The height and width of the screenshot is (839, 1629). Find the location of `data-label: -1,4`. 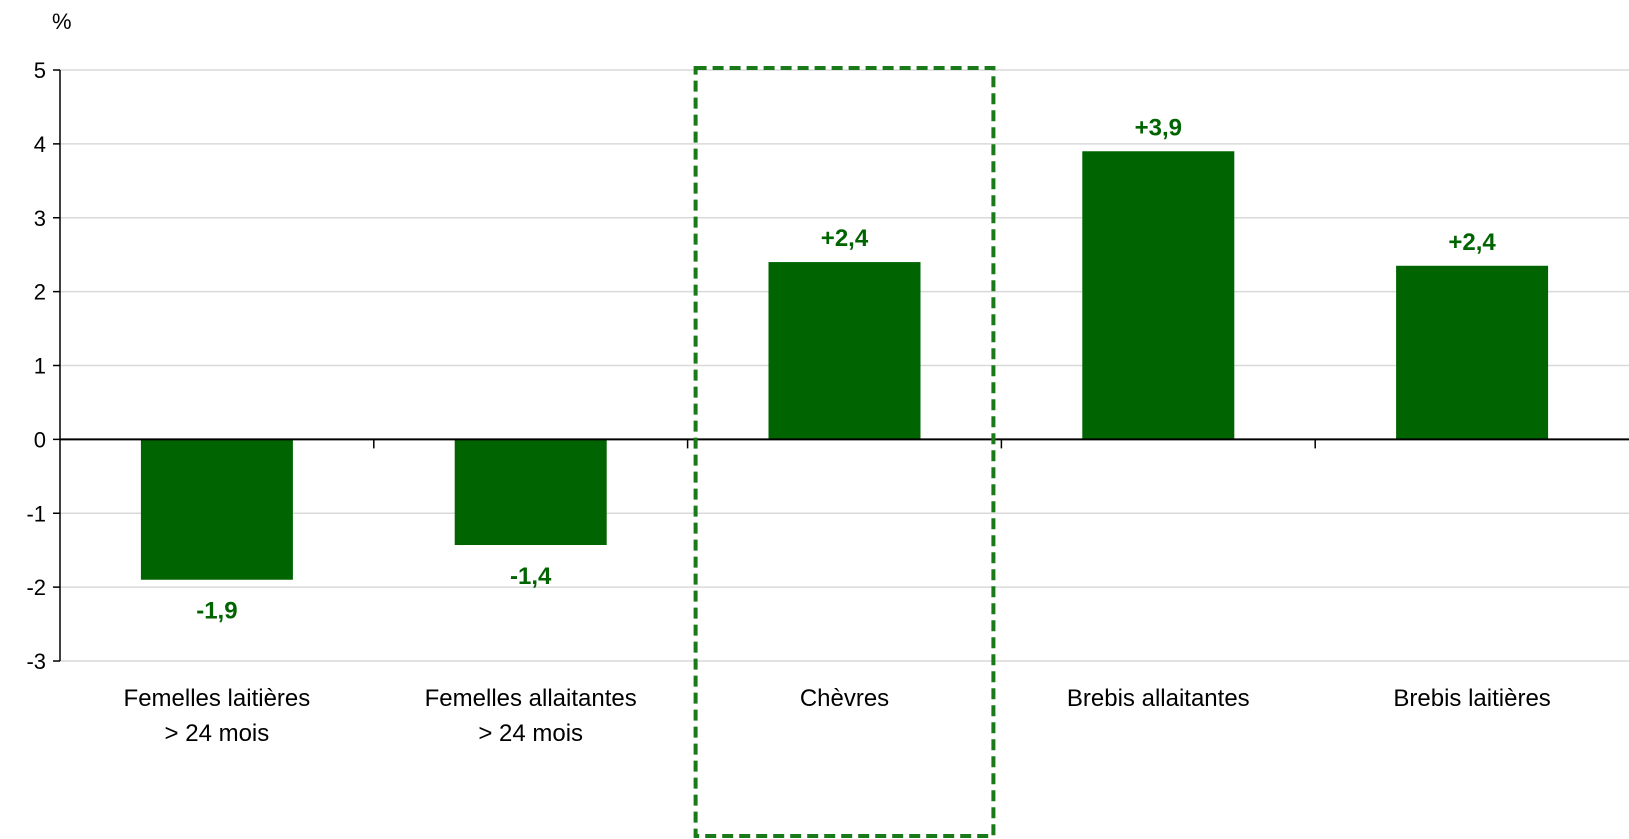

data-label: -1,4 is located at coordinates (531, 576).